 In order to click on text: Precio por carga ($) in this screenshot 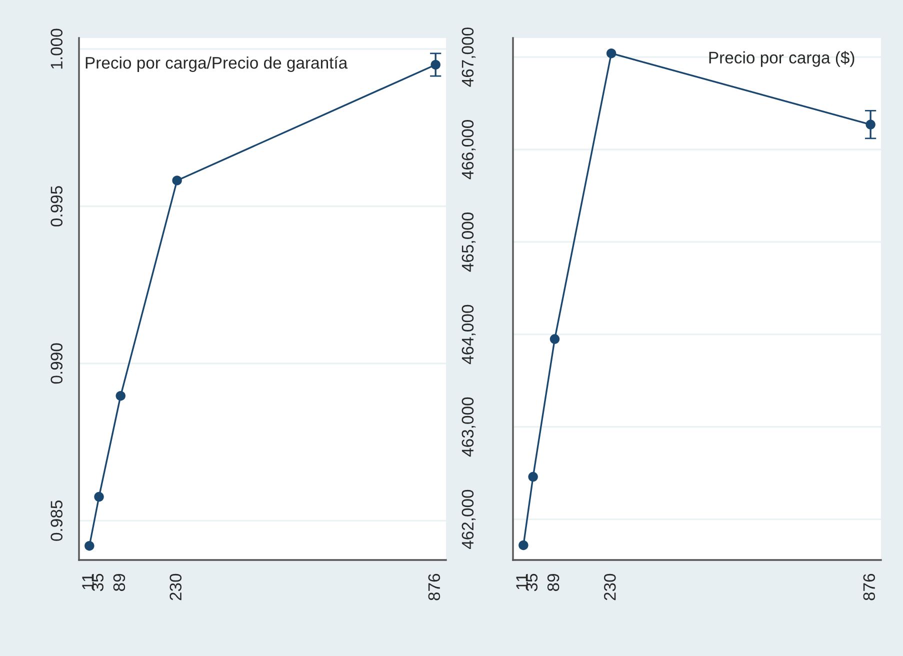, I will do `click(781, 59)`.